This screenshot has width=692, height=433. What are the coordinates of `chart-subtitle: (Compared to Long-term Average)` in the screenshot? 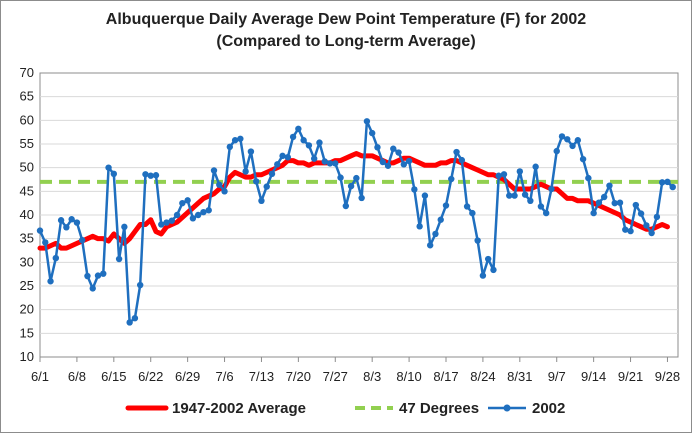 It's located at (346, 41).